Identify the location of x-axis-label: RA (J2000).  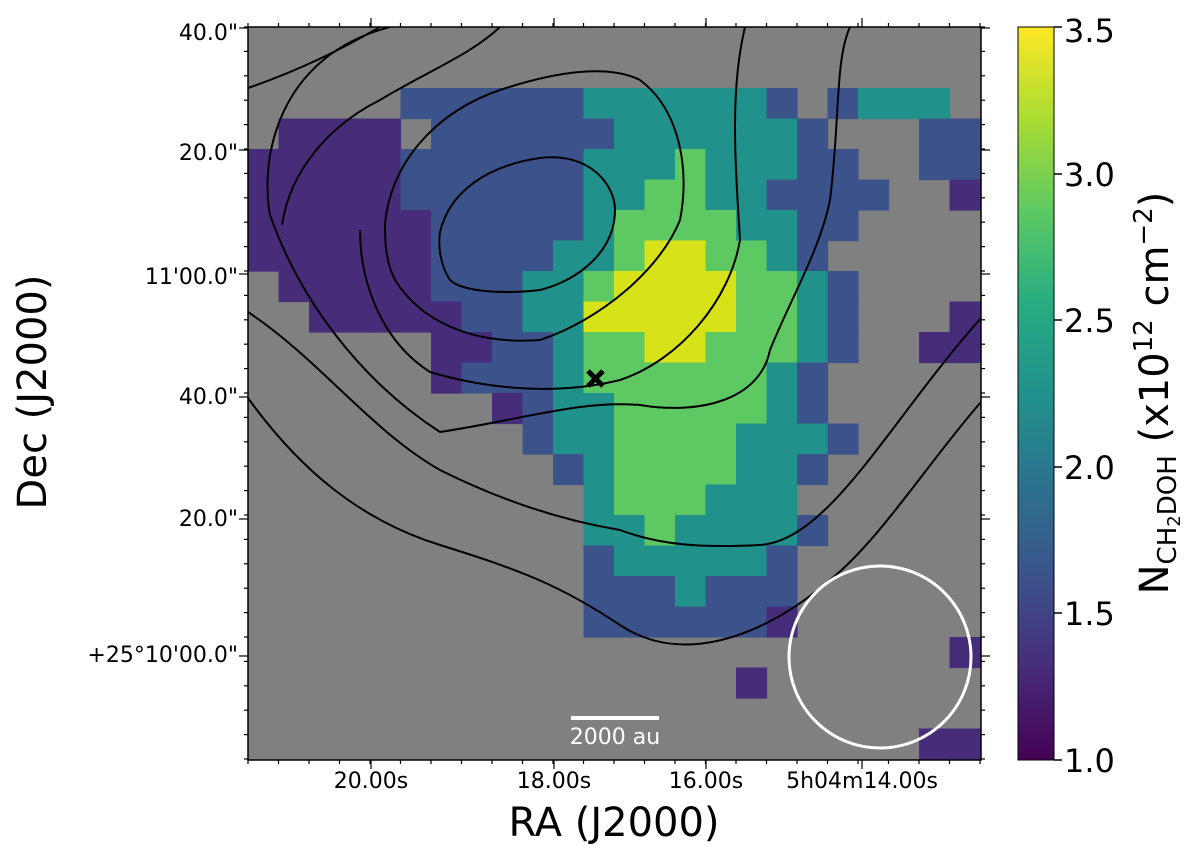
(613, 823).